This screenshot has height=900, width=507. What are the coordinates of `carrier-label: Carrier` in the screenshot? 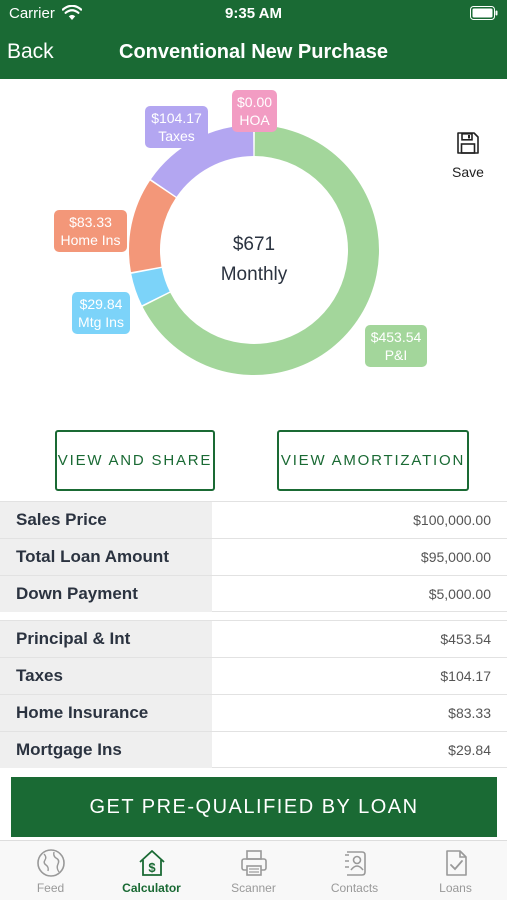 It's located at (32, 13).